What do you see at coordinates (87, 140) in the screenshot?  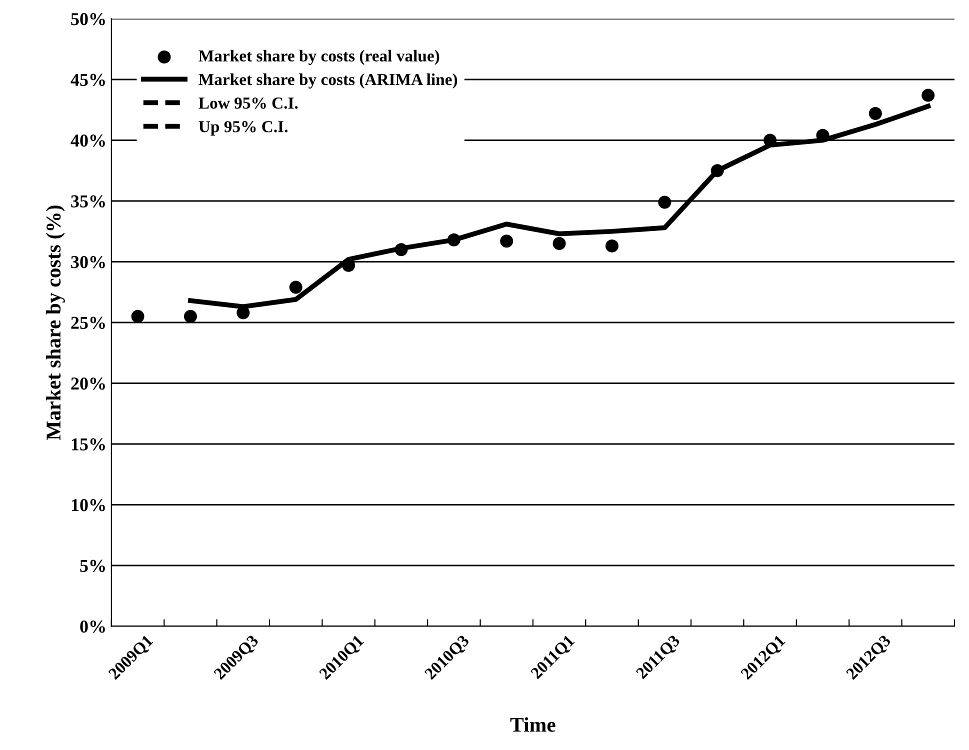 I see `y-tick-label: 40%` at bounding box center [87, 140].